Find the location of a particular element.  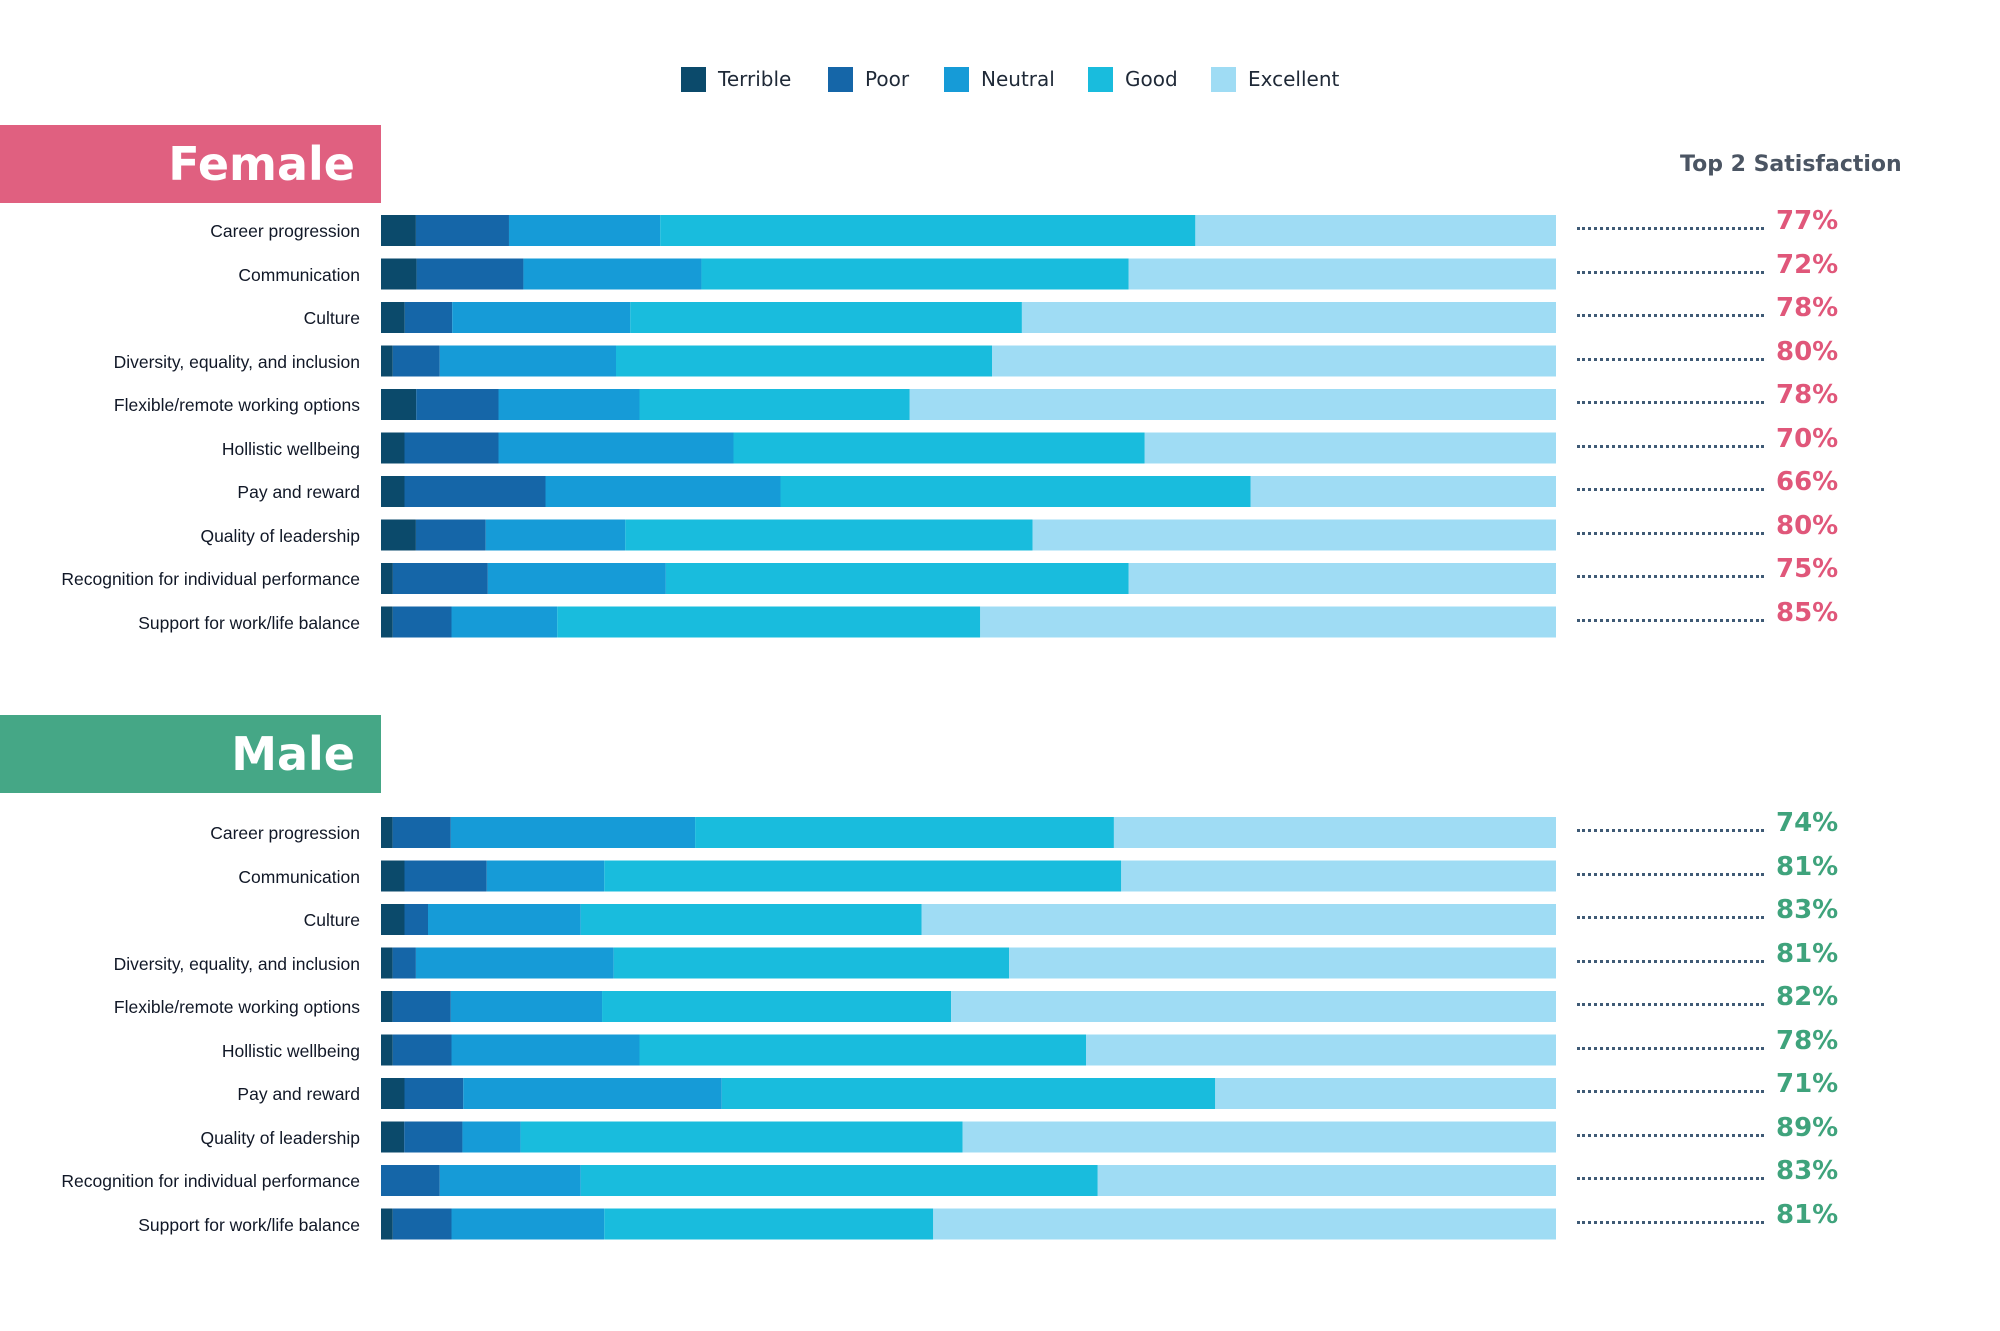

legend-label: Terrible is located at coordinates (755, 79).